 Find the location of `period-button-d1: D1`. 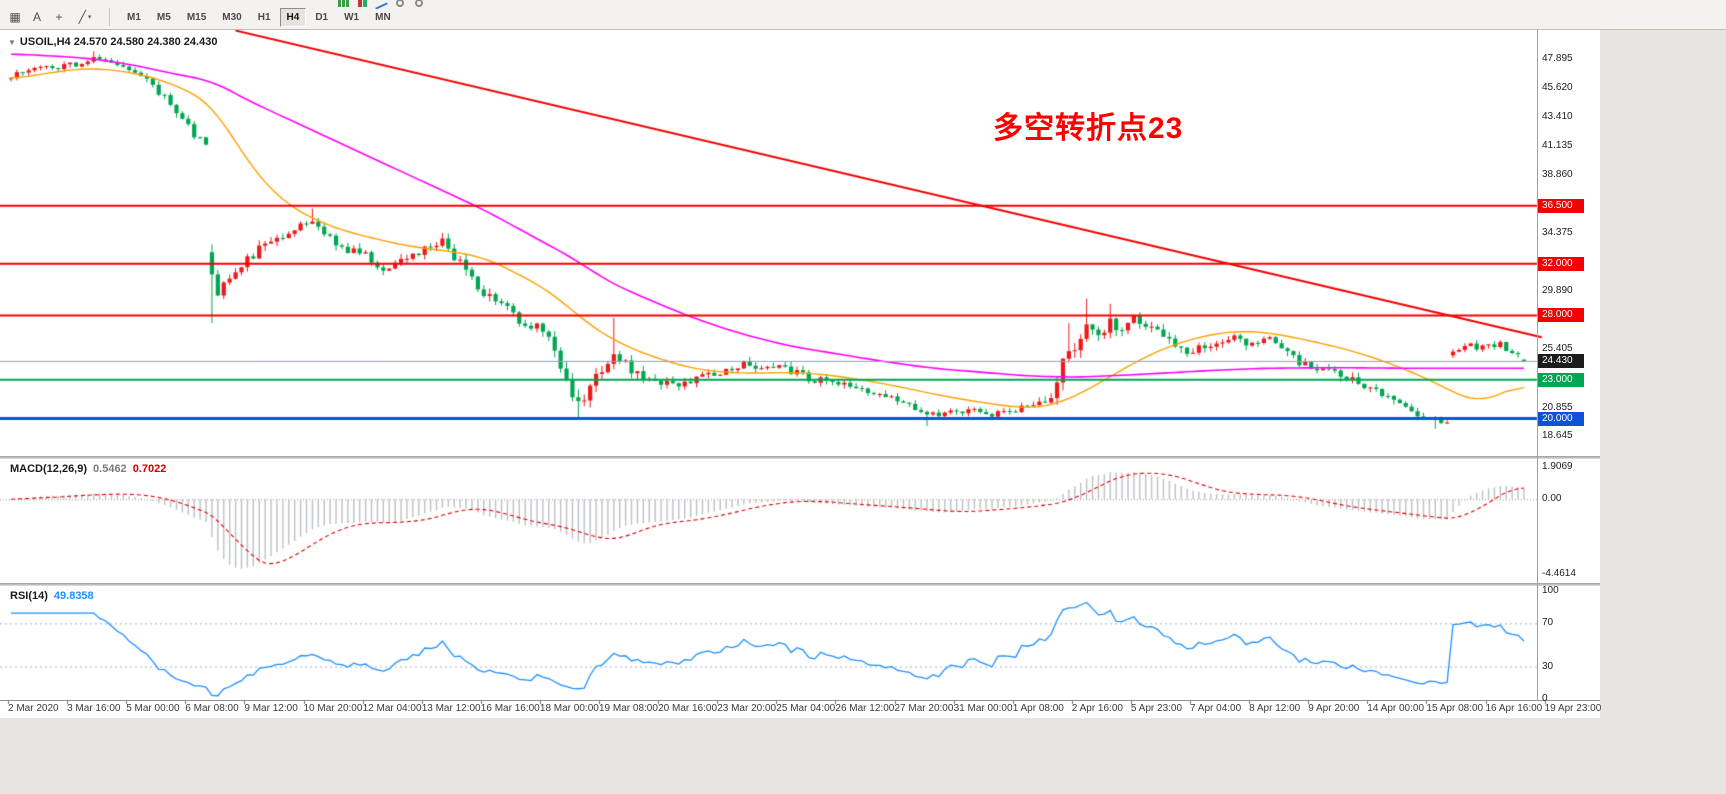

period-button-d1: D1 is located at coordinates (322, 17).